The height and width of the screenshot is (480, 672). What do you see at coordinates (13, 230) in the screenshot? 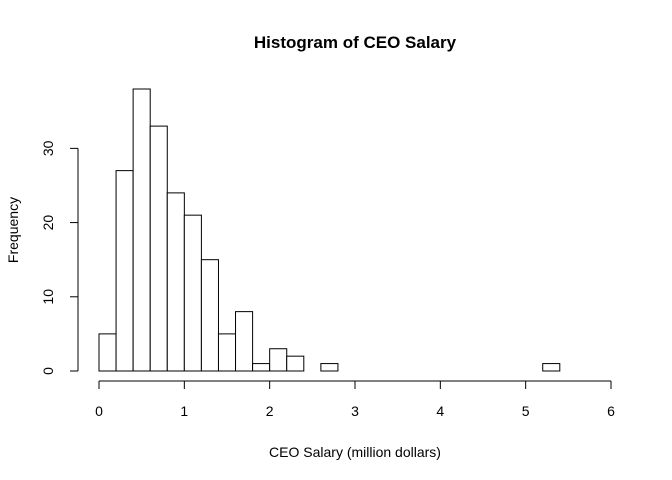
I see `y-axis-label: Frequency` at bounding box center [13, 230].